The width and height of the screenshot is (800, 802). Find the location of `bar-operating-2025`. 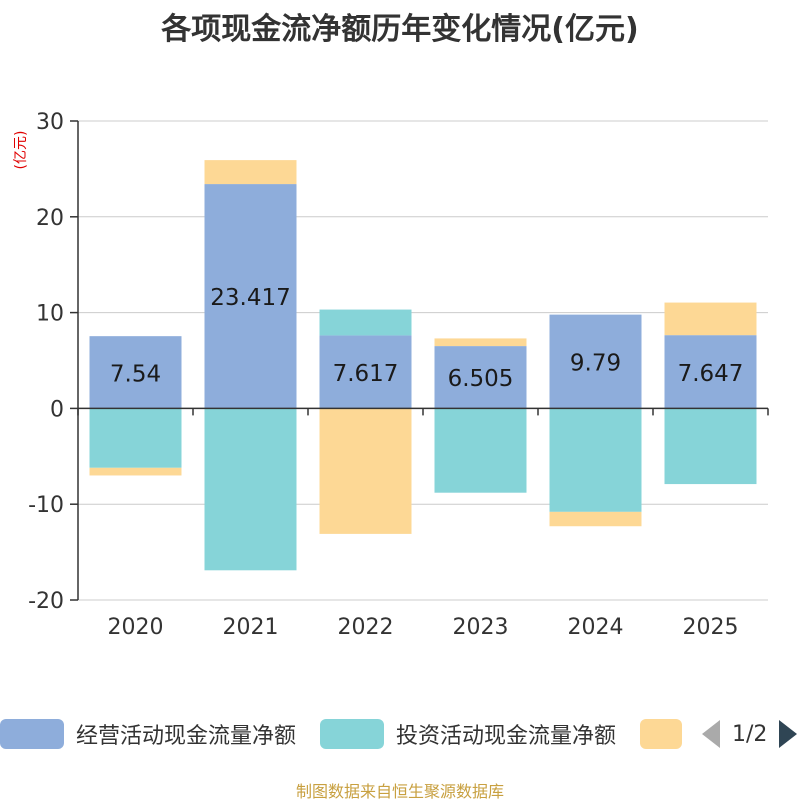

bar-operating-2025 is located at coordinates (710, 372).